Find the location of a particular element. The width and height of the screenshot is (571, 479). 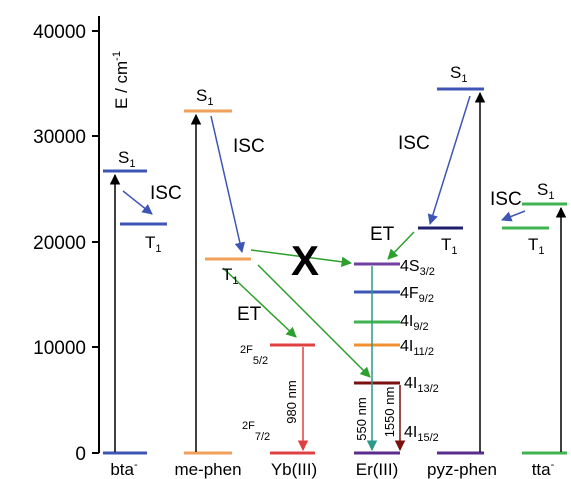

tick-20000: 20000 is located at coordinates (66, 243).